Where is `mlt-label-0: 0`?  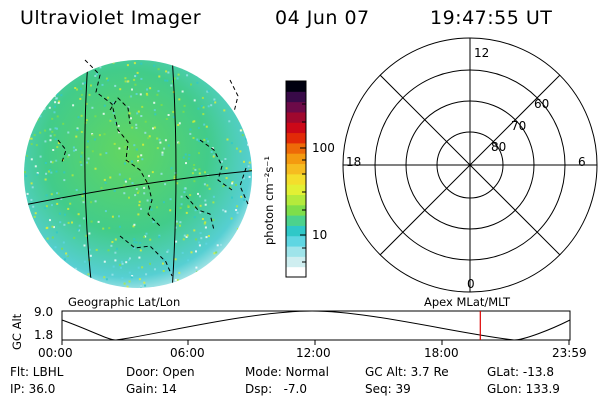
mlt-label-0: 0 is located at coordinates (471, 284).